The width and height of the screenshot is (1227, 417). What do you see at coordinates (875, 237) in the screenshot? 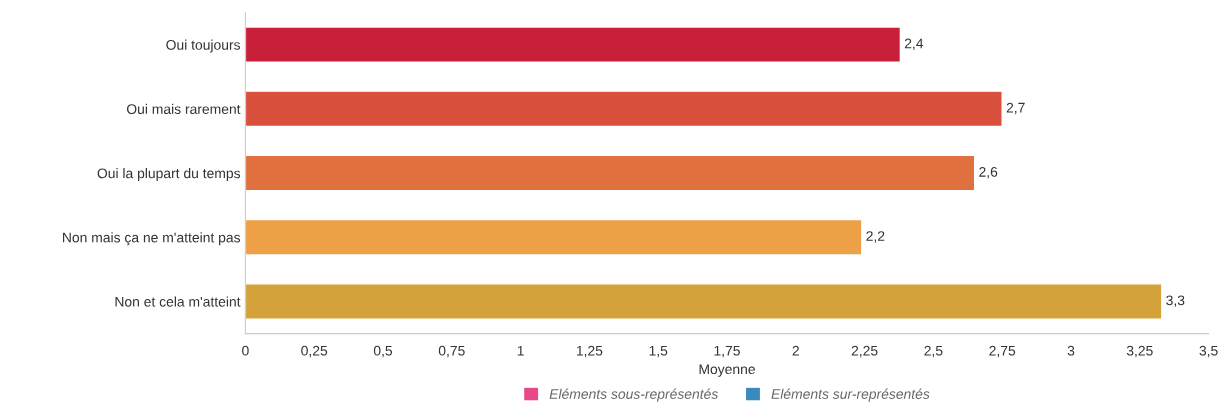
I see `data-label: 2,2` at bounding box center [875, 237].